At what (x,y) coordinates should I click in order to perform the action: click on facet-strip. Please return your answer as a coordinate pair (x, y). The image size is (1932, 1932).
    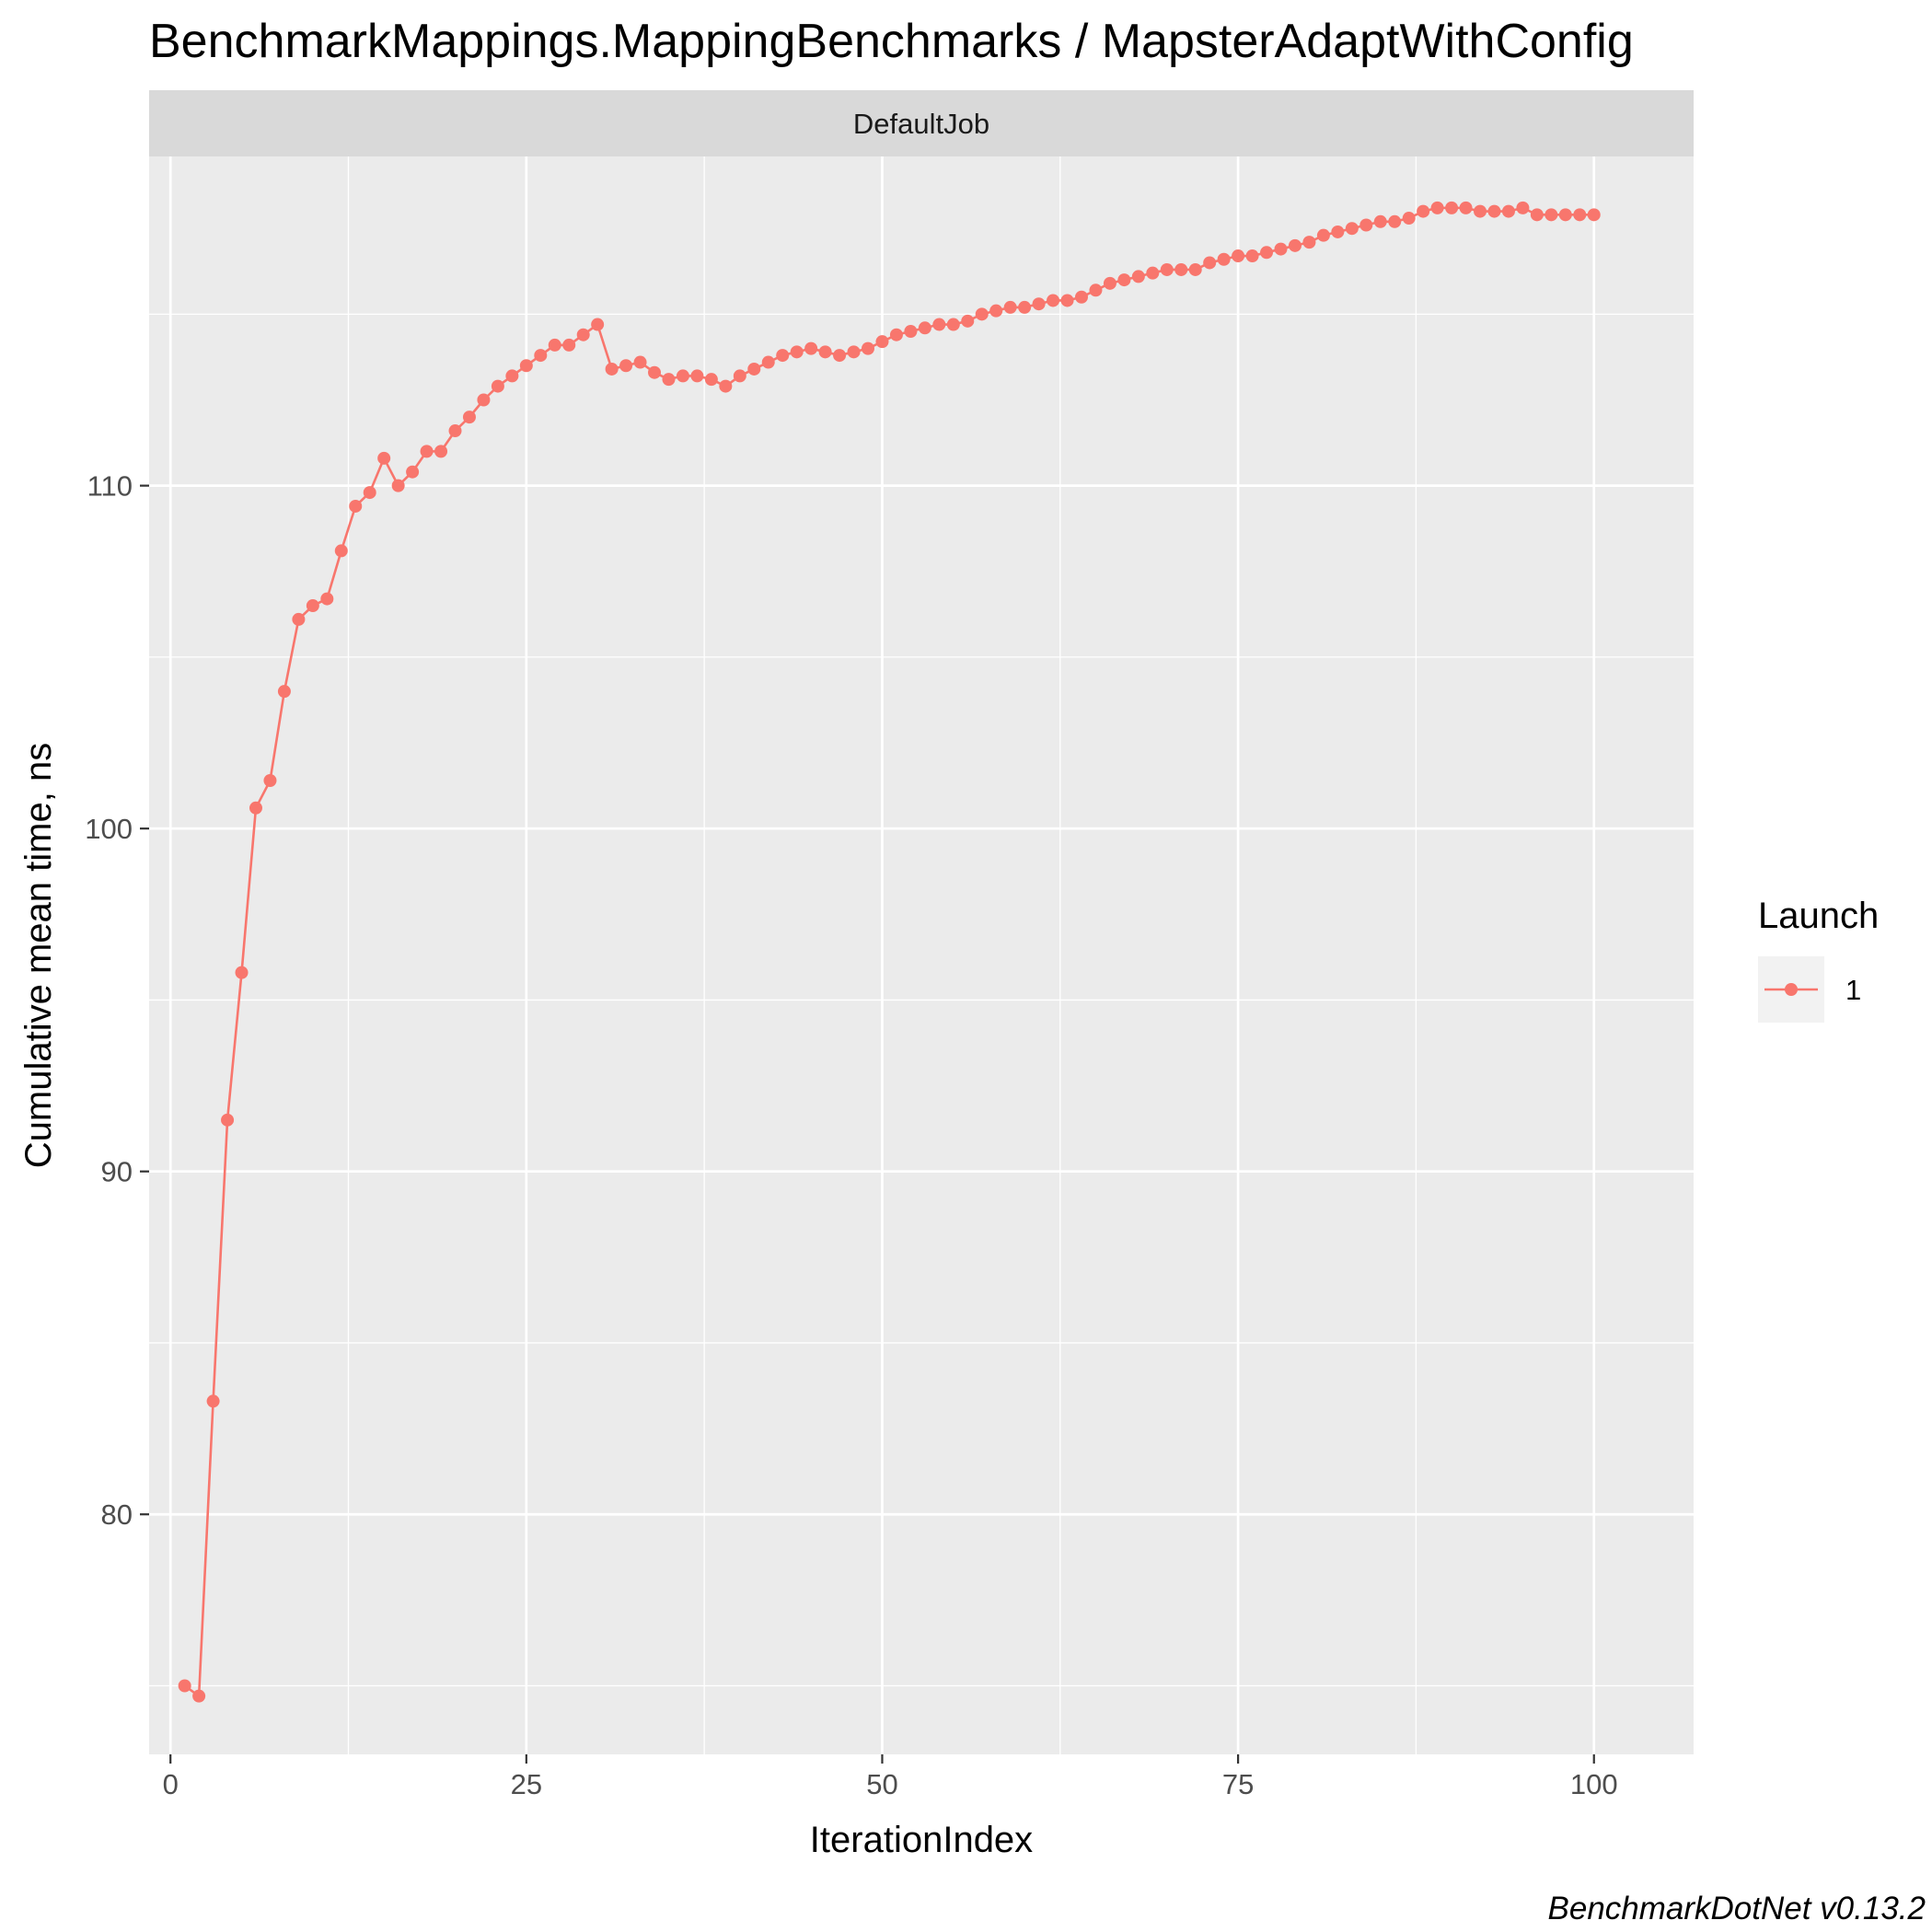
    Looking at the image, I should click on (922, 123).